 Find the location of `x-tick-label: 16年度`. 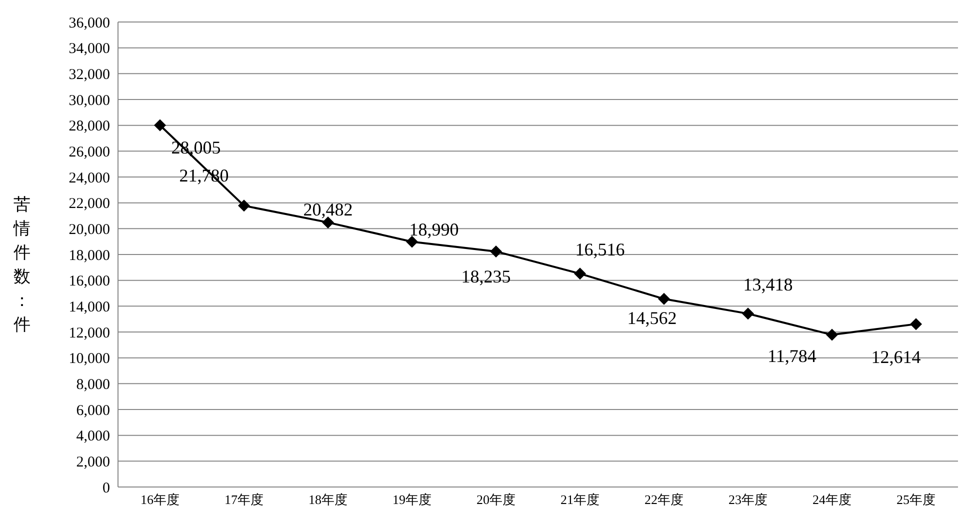

x-tick-label: 16年度 is located at coordinates (160, 500).